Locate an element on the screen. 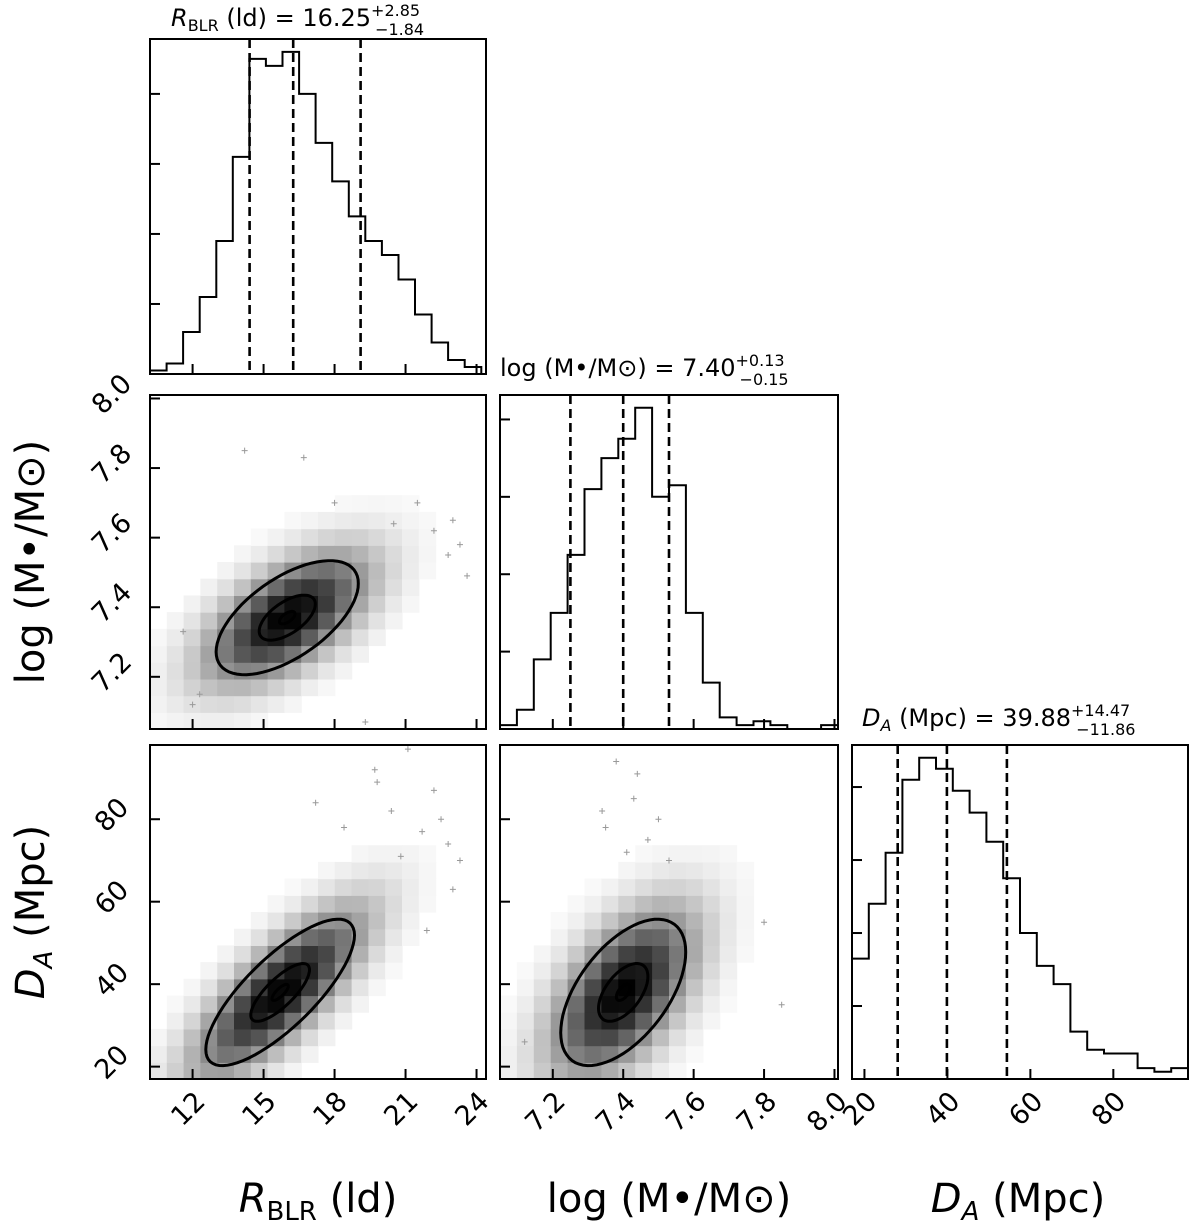 The width and height of the screenshot is (1200, 1226). xlabel-log-mass: log (M•/M⊙) is located at coordinates (669, 1199).